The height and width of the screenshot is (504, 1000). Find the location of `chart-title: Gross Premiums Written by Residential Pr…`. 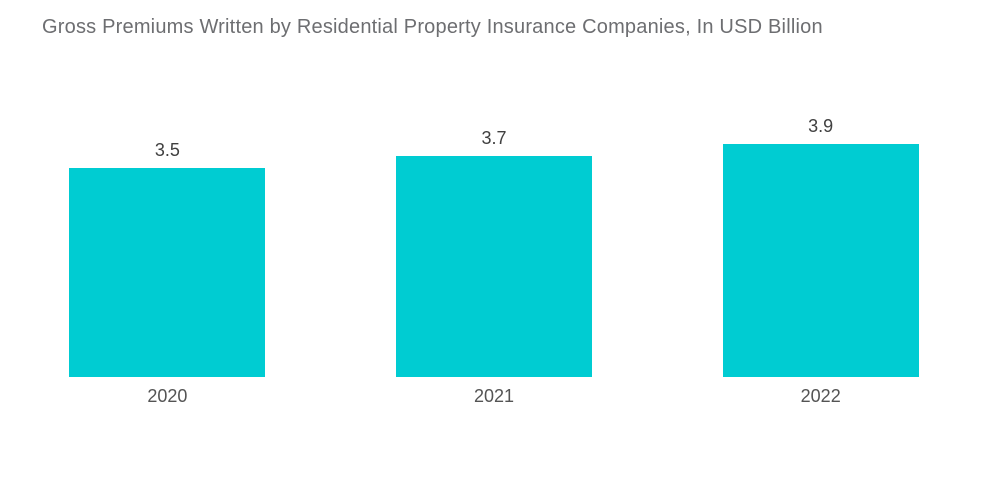

chart-title: Gross Premiums Written by Residential Pr… is located at coordinates (432, 27).